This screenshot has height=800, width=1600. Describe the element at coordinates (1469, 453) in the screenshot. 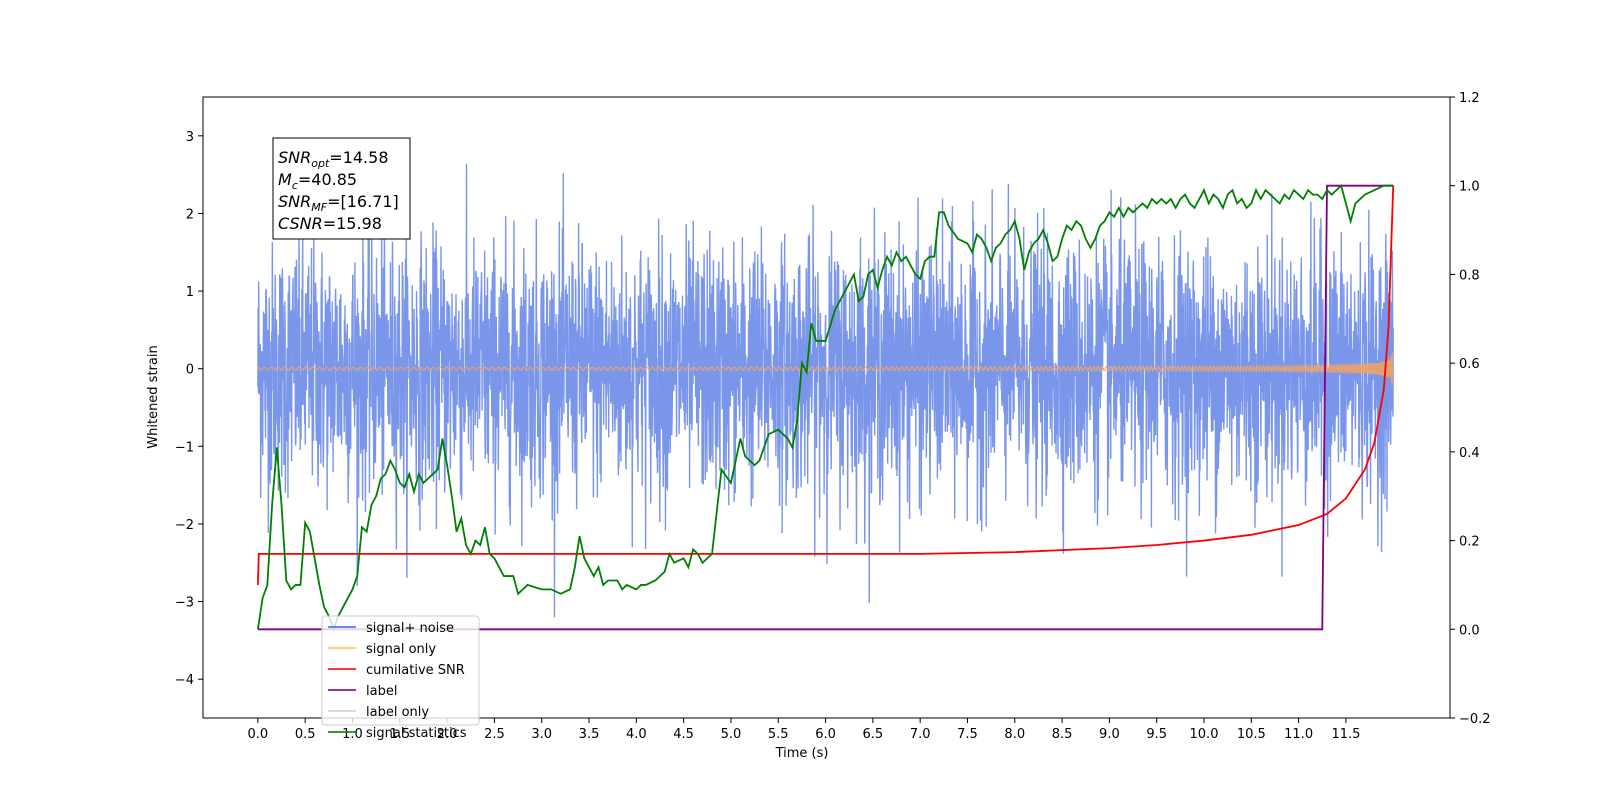

I see `y2-tick-label: 0.4` at that location.